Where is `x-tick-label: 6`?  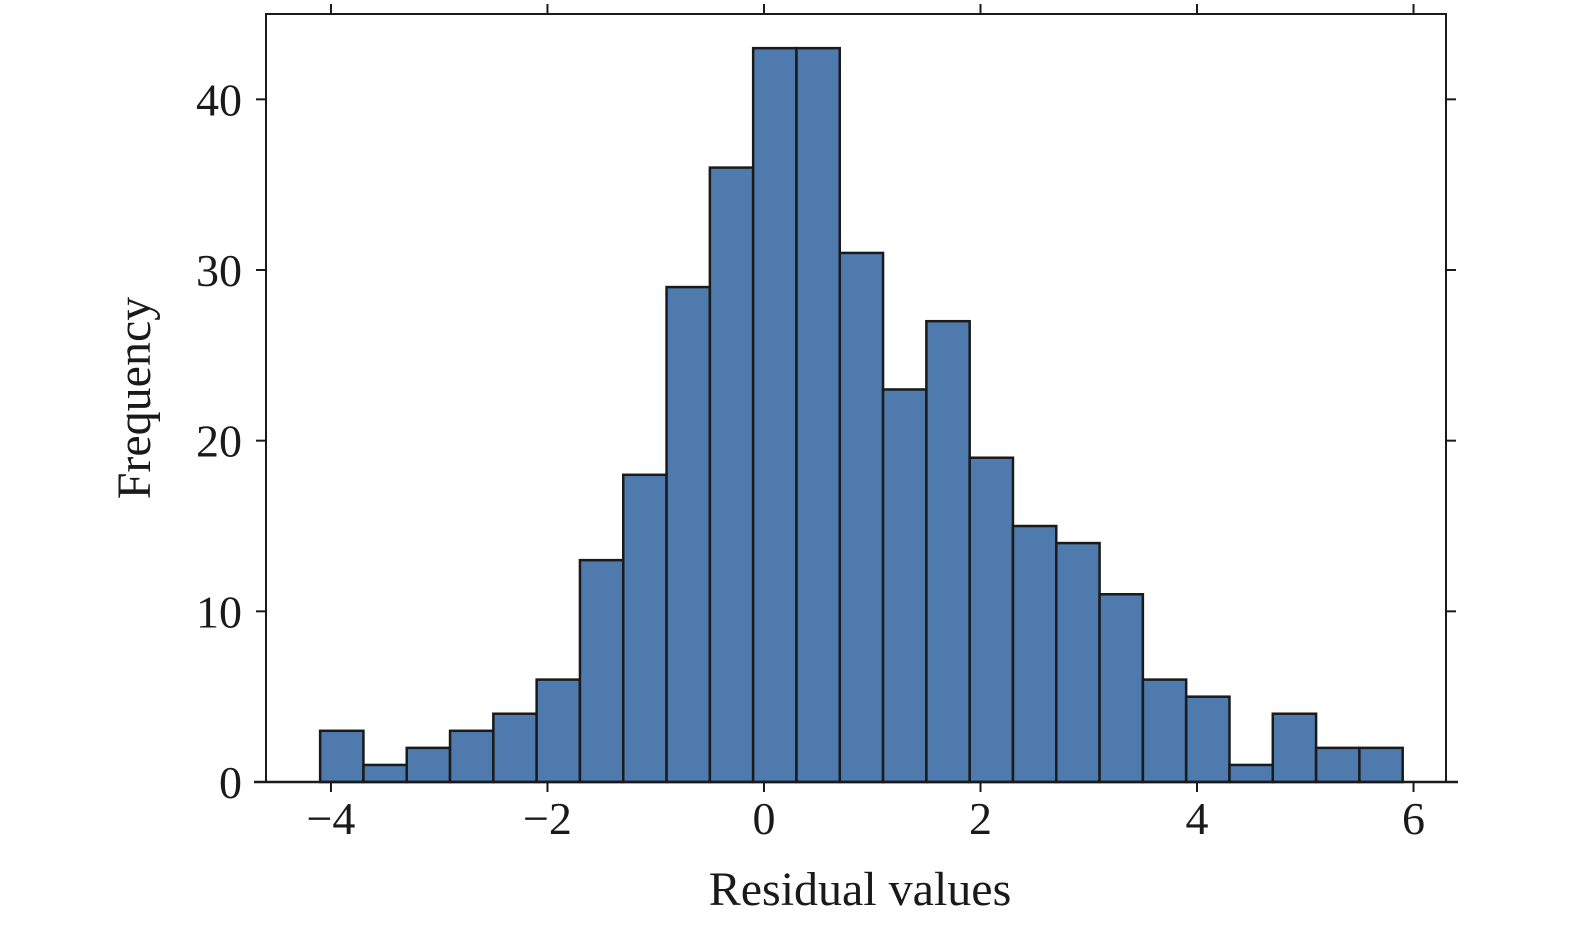 x-tick-label: 6 is located at coordinates (1413, 818).